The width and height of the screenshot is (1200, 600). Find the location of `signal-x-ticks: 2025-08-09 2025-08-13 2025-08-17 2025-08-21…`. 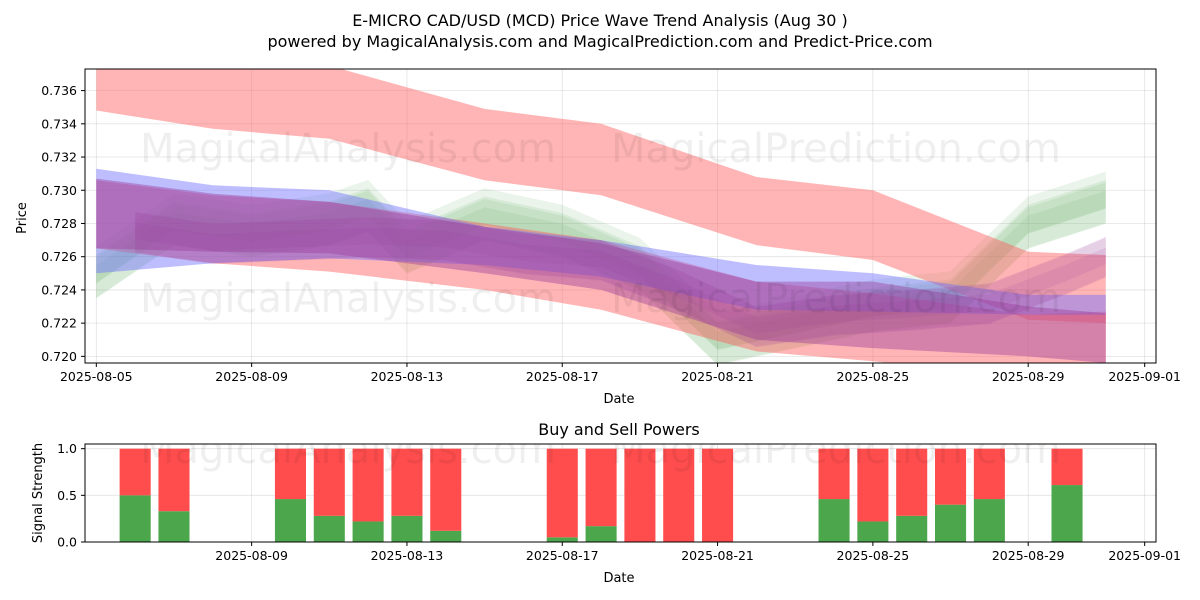

signal-x-ticks: 2025-08-09 2025-08-13 2025-08-17 2025-08-21… is located at coordinates (698, 552).